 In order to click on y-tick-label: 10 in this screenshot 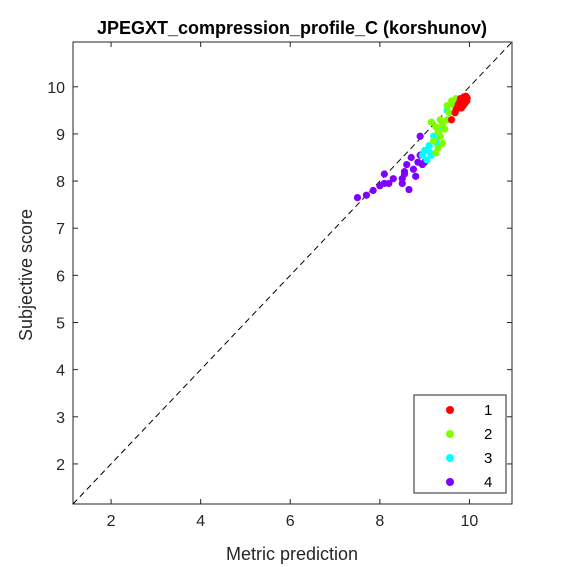, I will do `click(56, 88)`.